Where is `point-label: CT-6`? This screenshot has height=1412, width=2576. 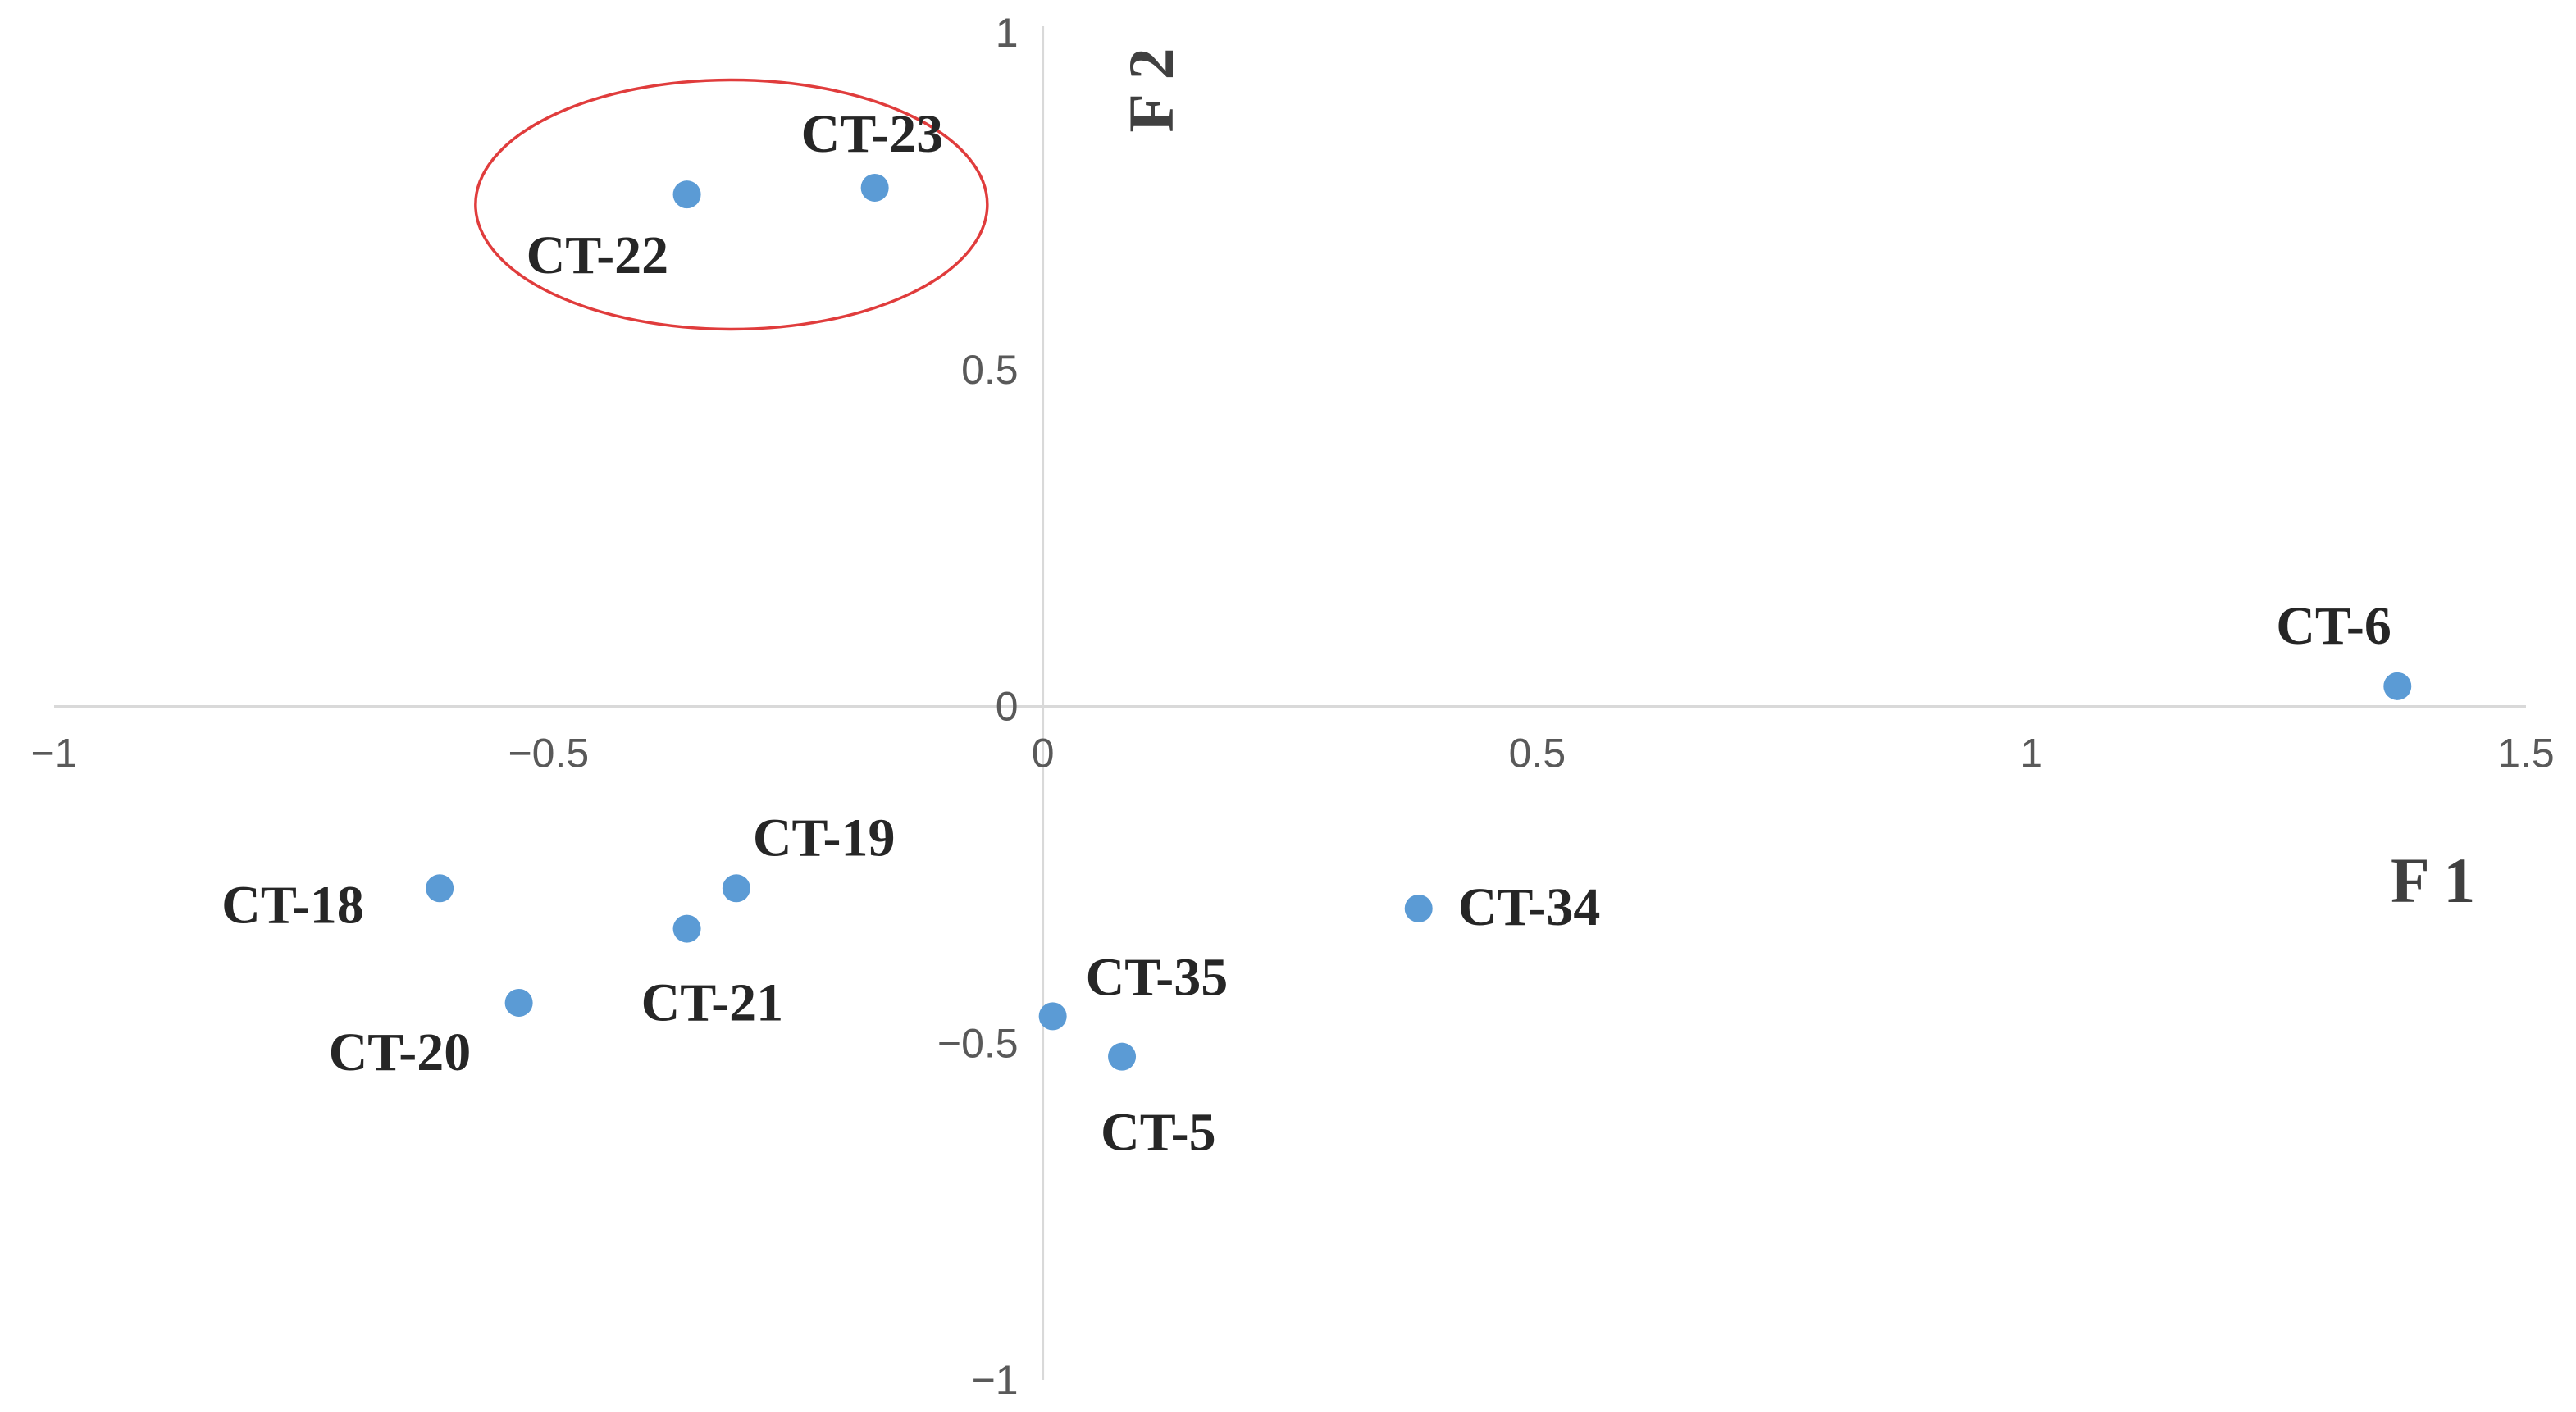
point-label: CT-6 is located at coordinates (2333, 626).